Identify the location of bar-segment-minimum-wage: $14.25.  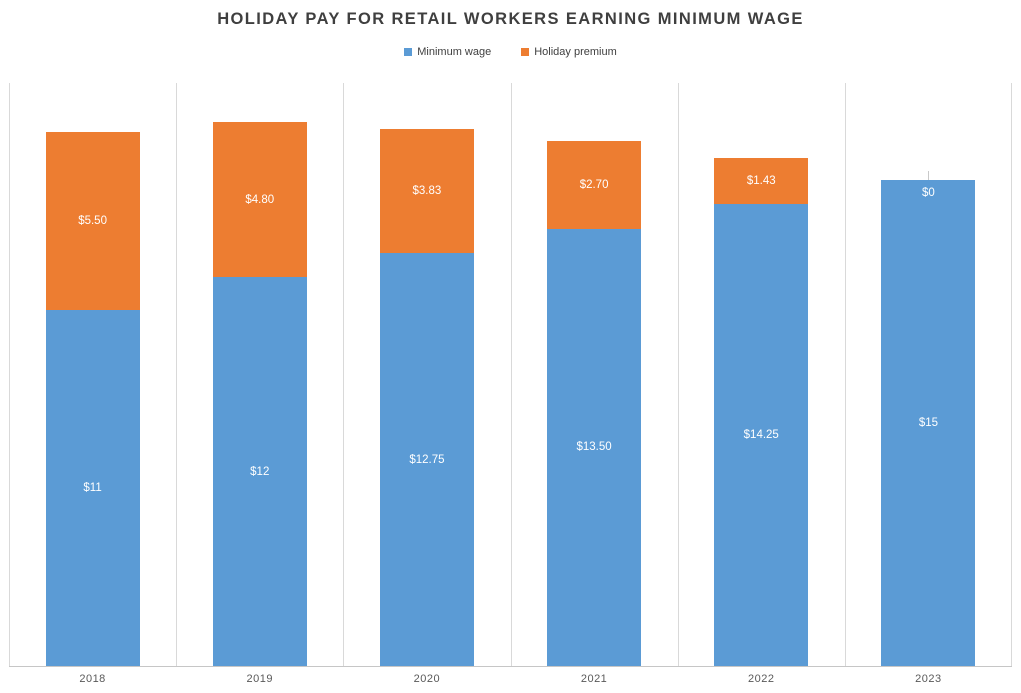
(761, 435).